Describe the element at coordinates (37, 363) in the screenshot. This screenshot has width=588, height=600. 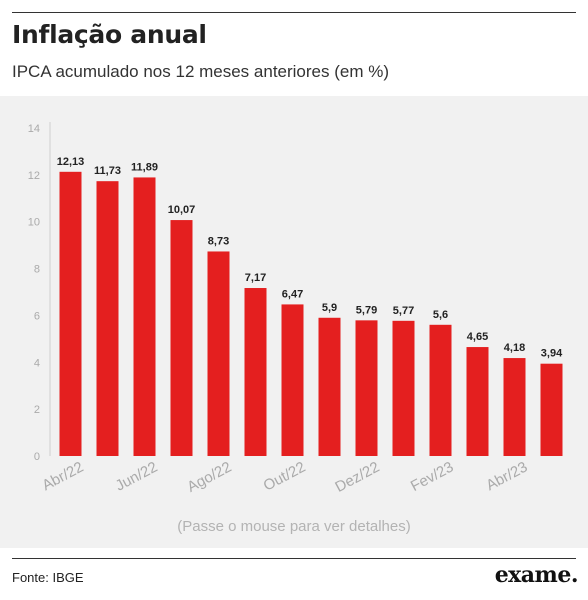
I see `y-tick-label: 4` at that location.